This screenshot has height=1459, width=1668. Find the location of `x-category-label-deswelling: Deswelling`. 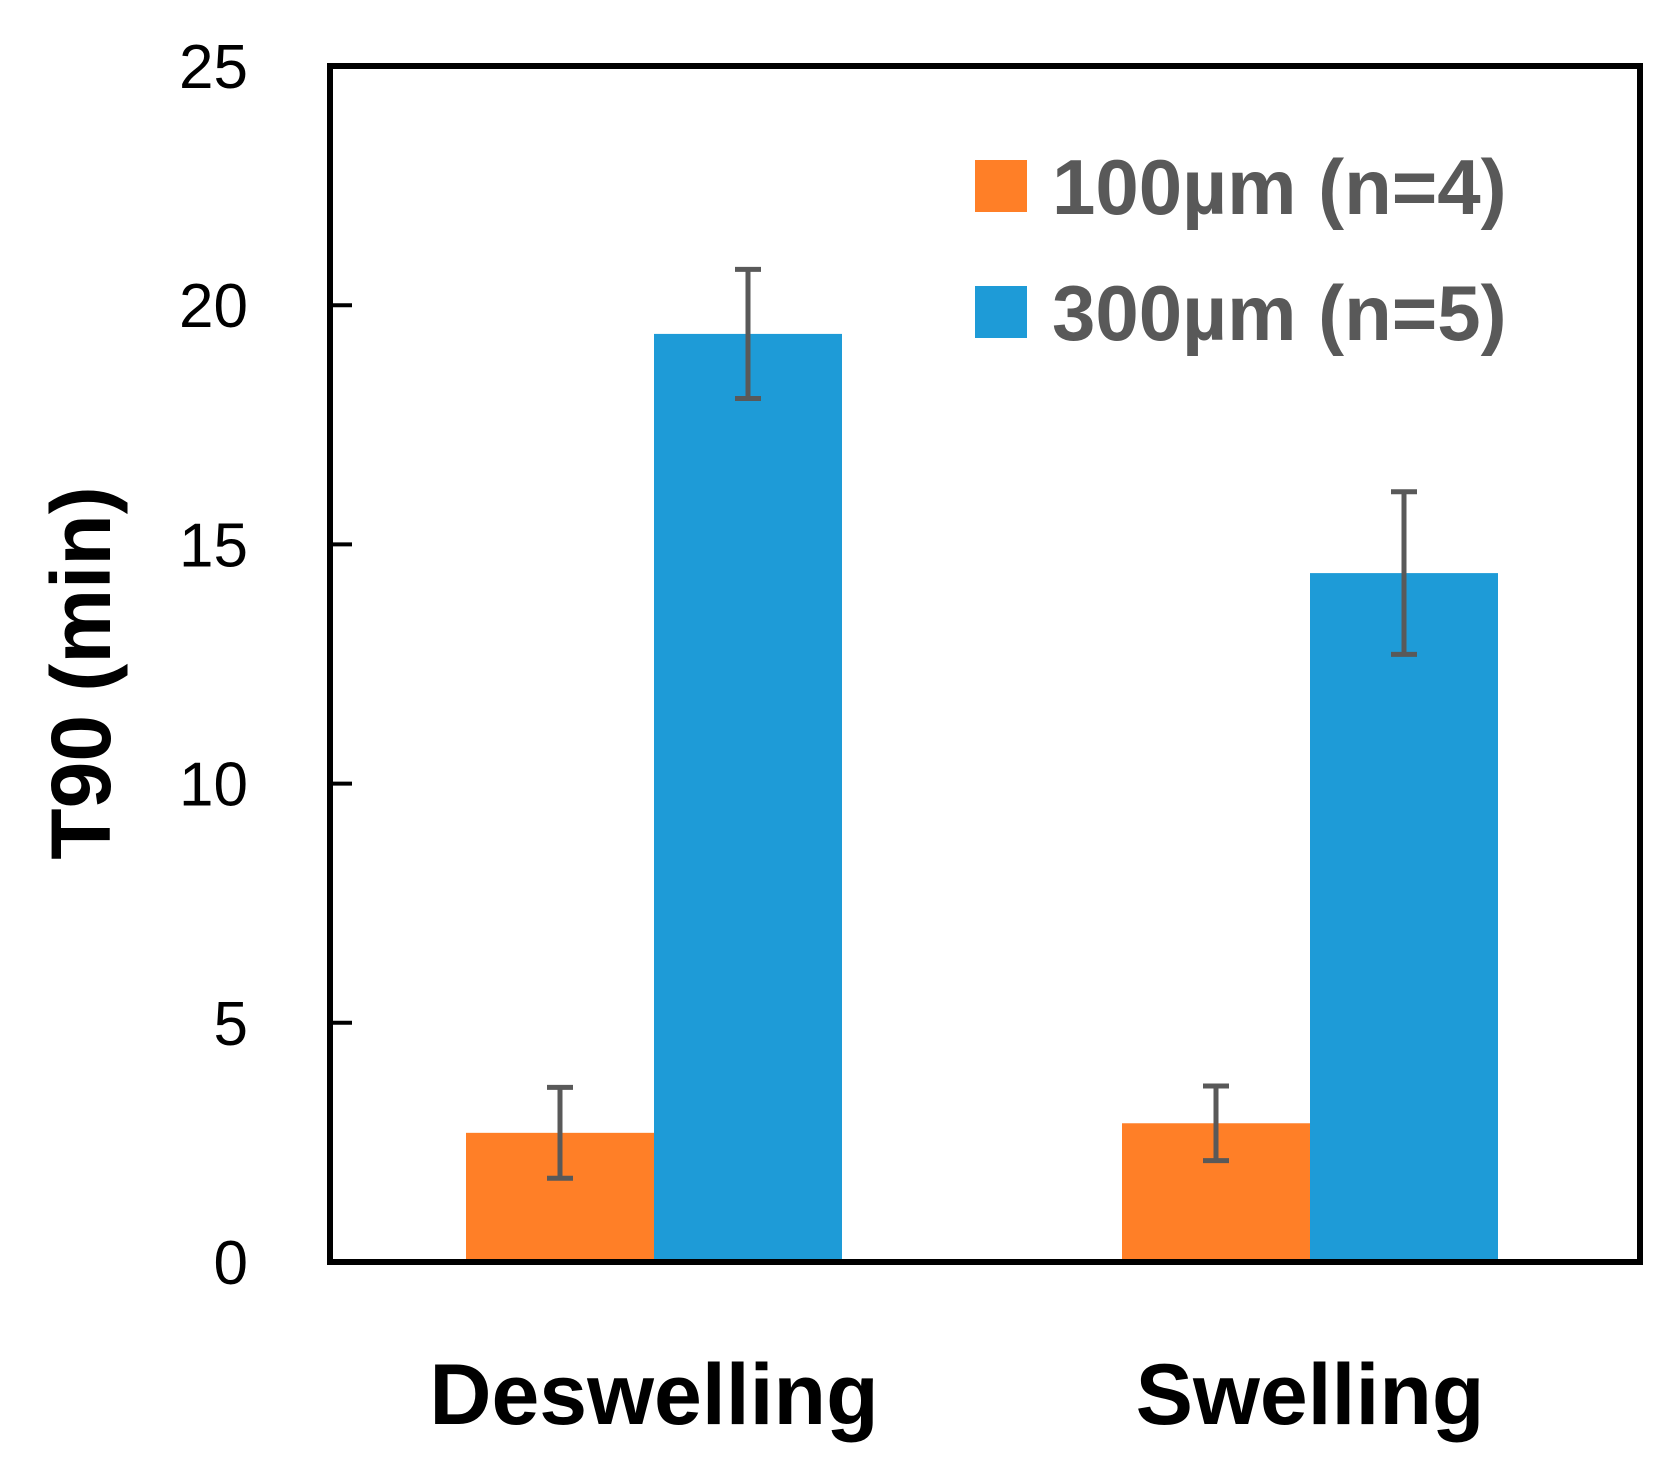

x-category-label-deswelling: Deswelling is located at coordinates (653, 1395).